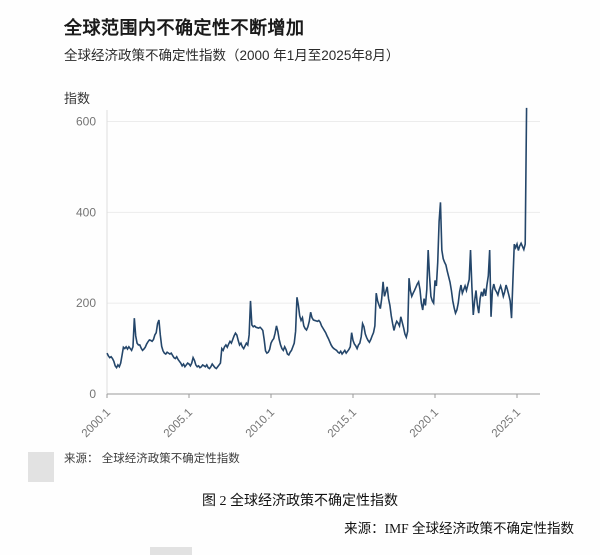 This screenshot has width=600, height=555. Describe the element at coordinates (424, 423) in the screenshot. I see `x-tick-label: 2020.1` at that location.